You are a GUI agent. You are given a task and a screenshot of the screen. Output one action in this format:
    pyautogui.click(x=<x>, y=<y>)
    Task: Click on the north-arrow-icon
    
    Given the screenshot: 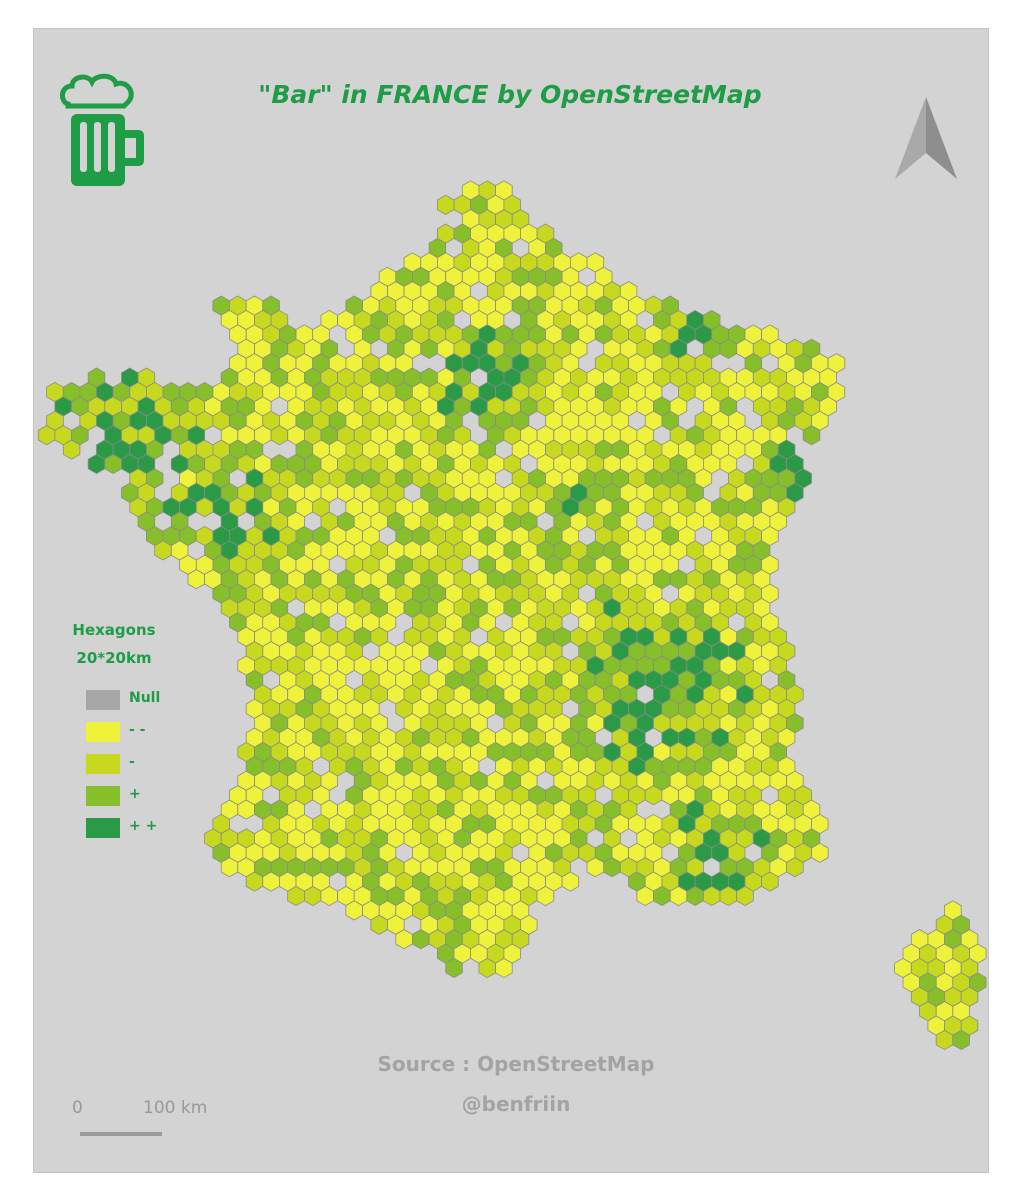 What is the action you would take?
    pyautogui.click(x=926, y=138)
    